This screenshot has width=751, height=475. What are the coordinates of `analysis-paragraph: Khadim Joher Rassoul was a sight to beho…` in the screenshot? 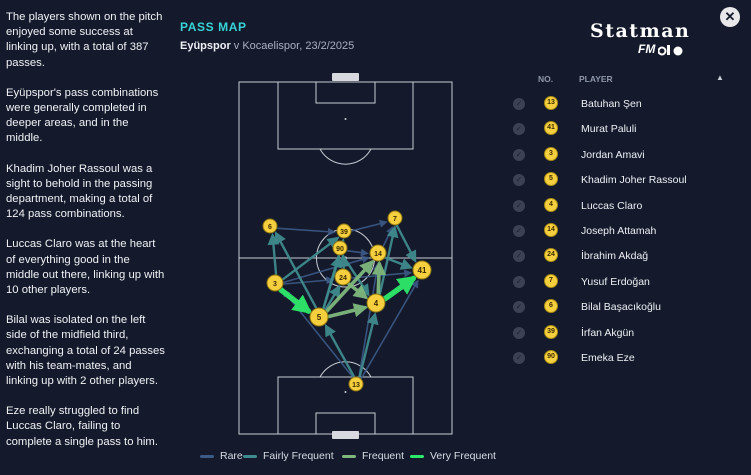 It's located at (79, 191).